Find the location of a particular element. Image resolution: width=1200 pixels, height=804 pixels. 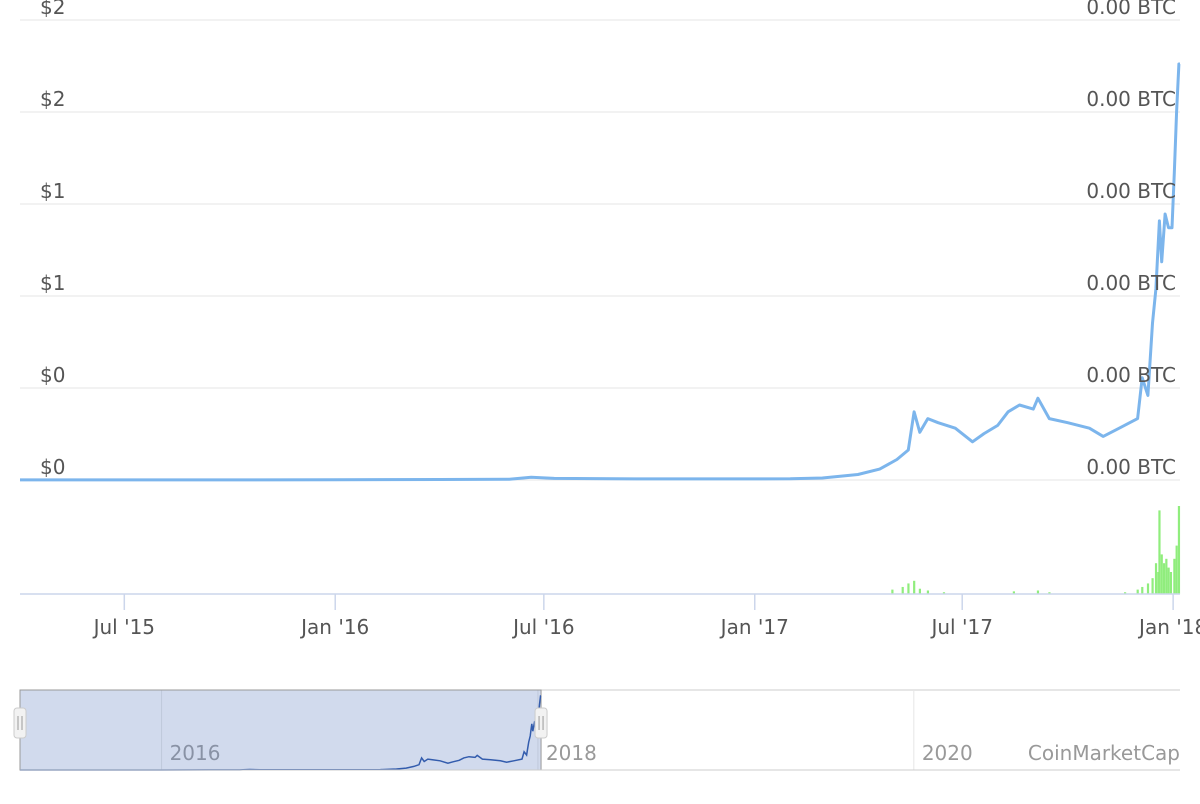

x-tick-label: Jan '17 is located at coordinates (754, 627).